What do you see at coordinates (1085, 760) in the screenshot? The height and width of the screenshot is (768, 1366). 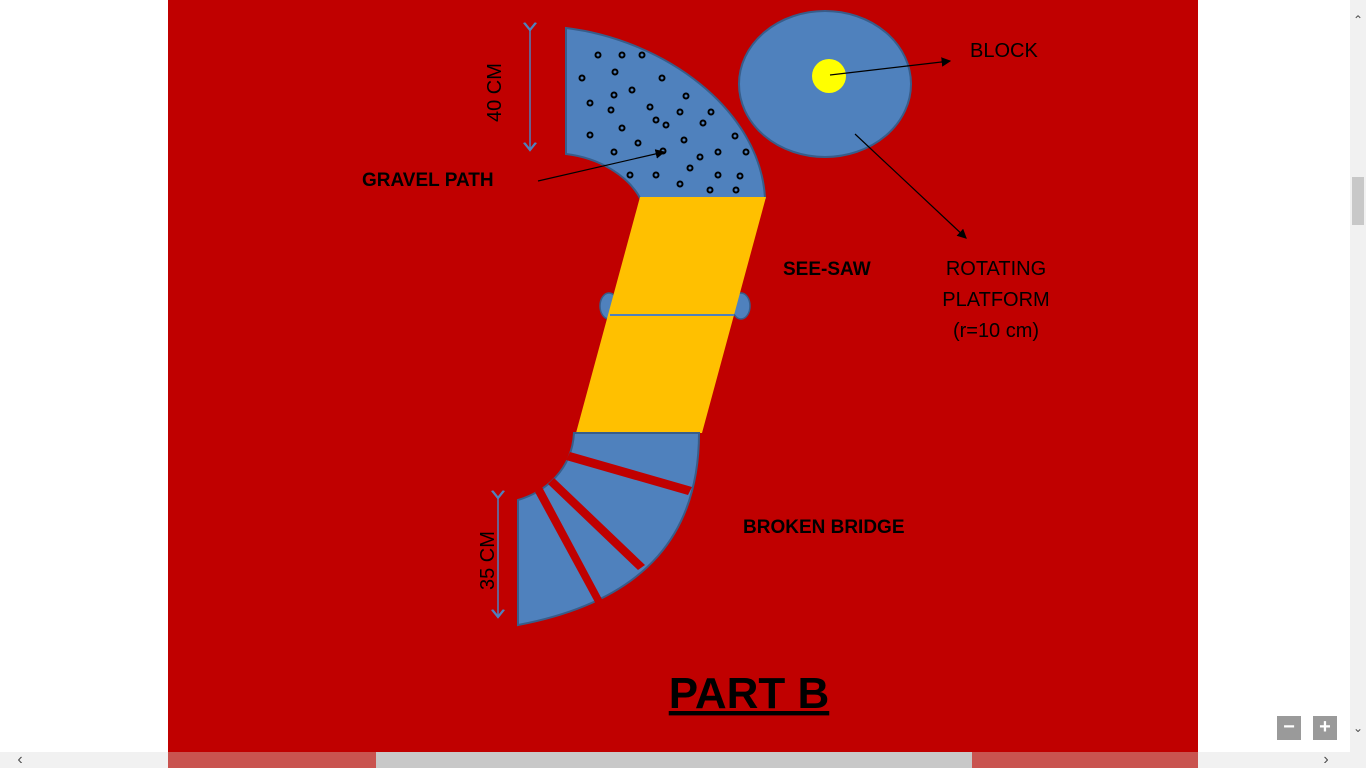 I see `scroll-track-right` at bounding box center [1085, 760].